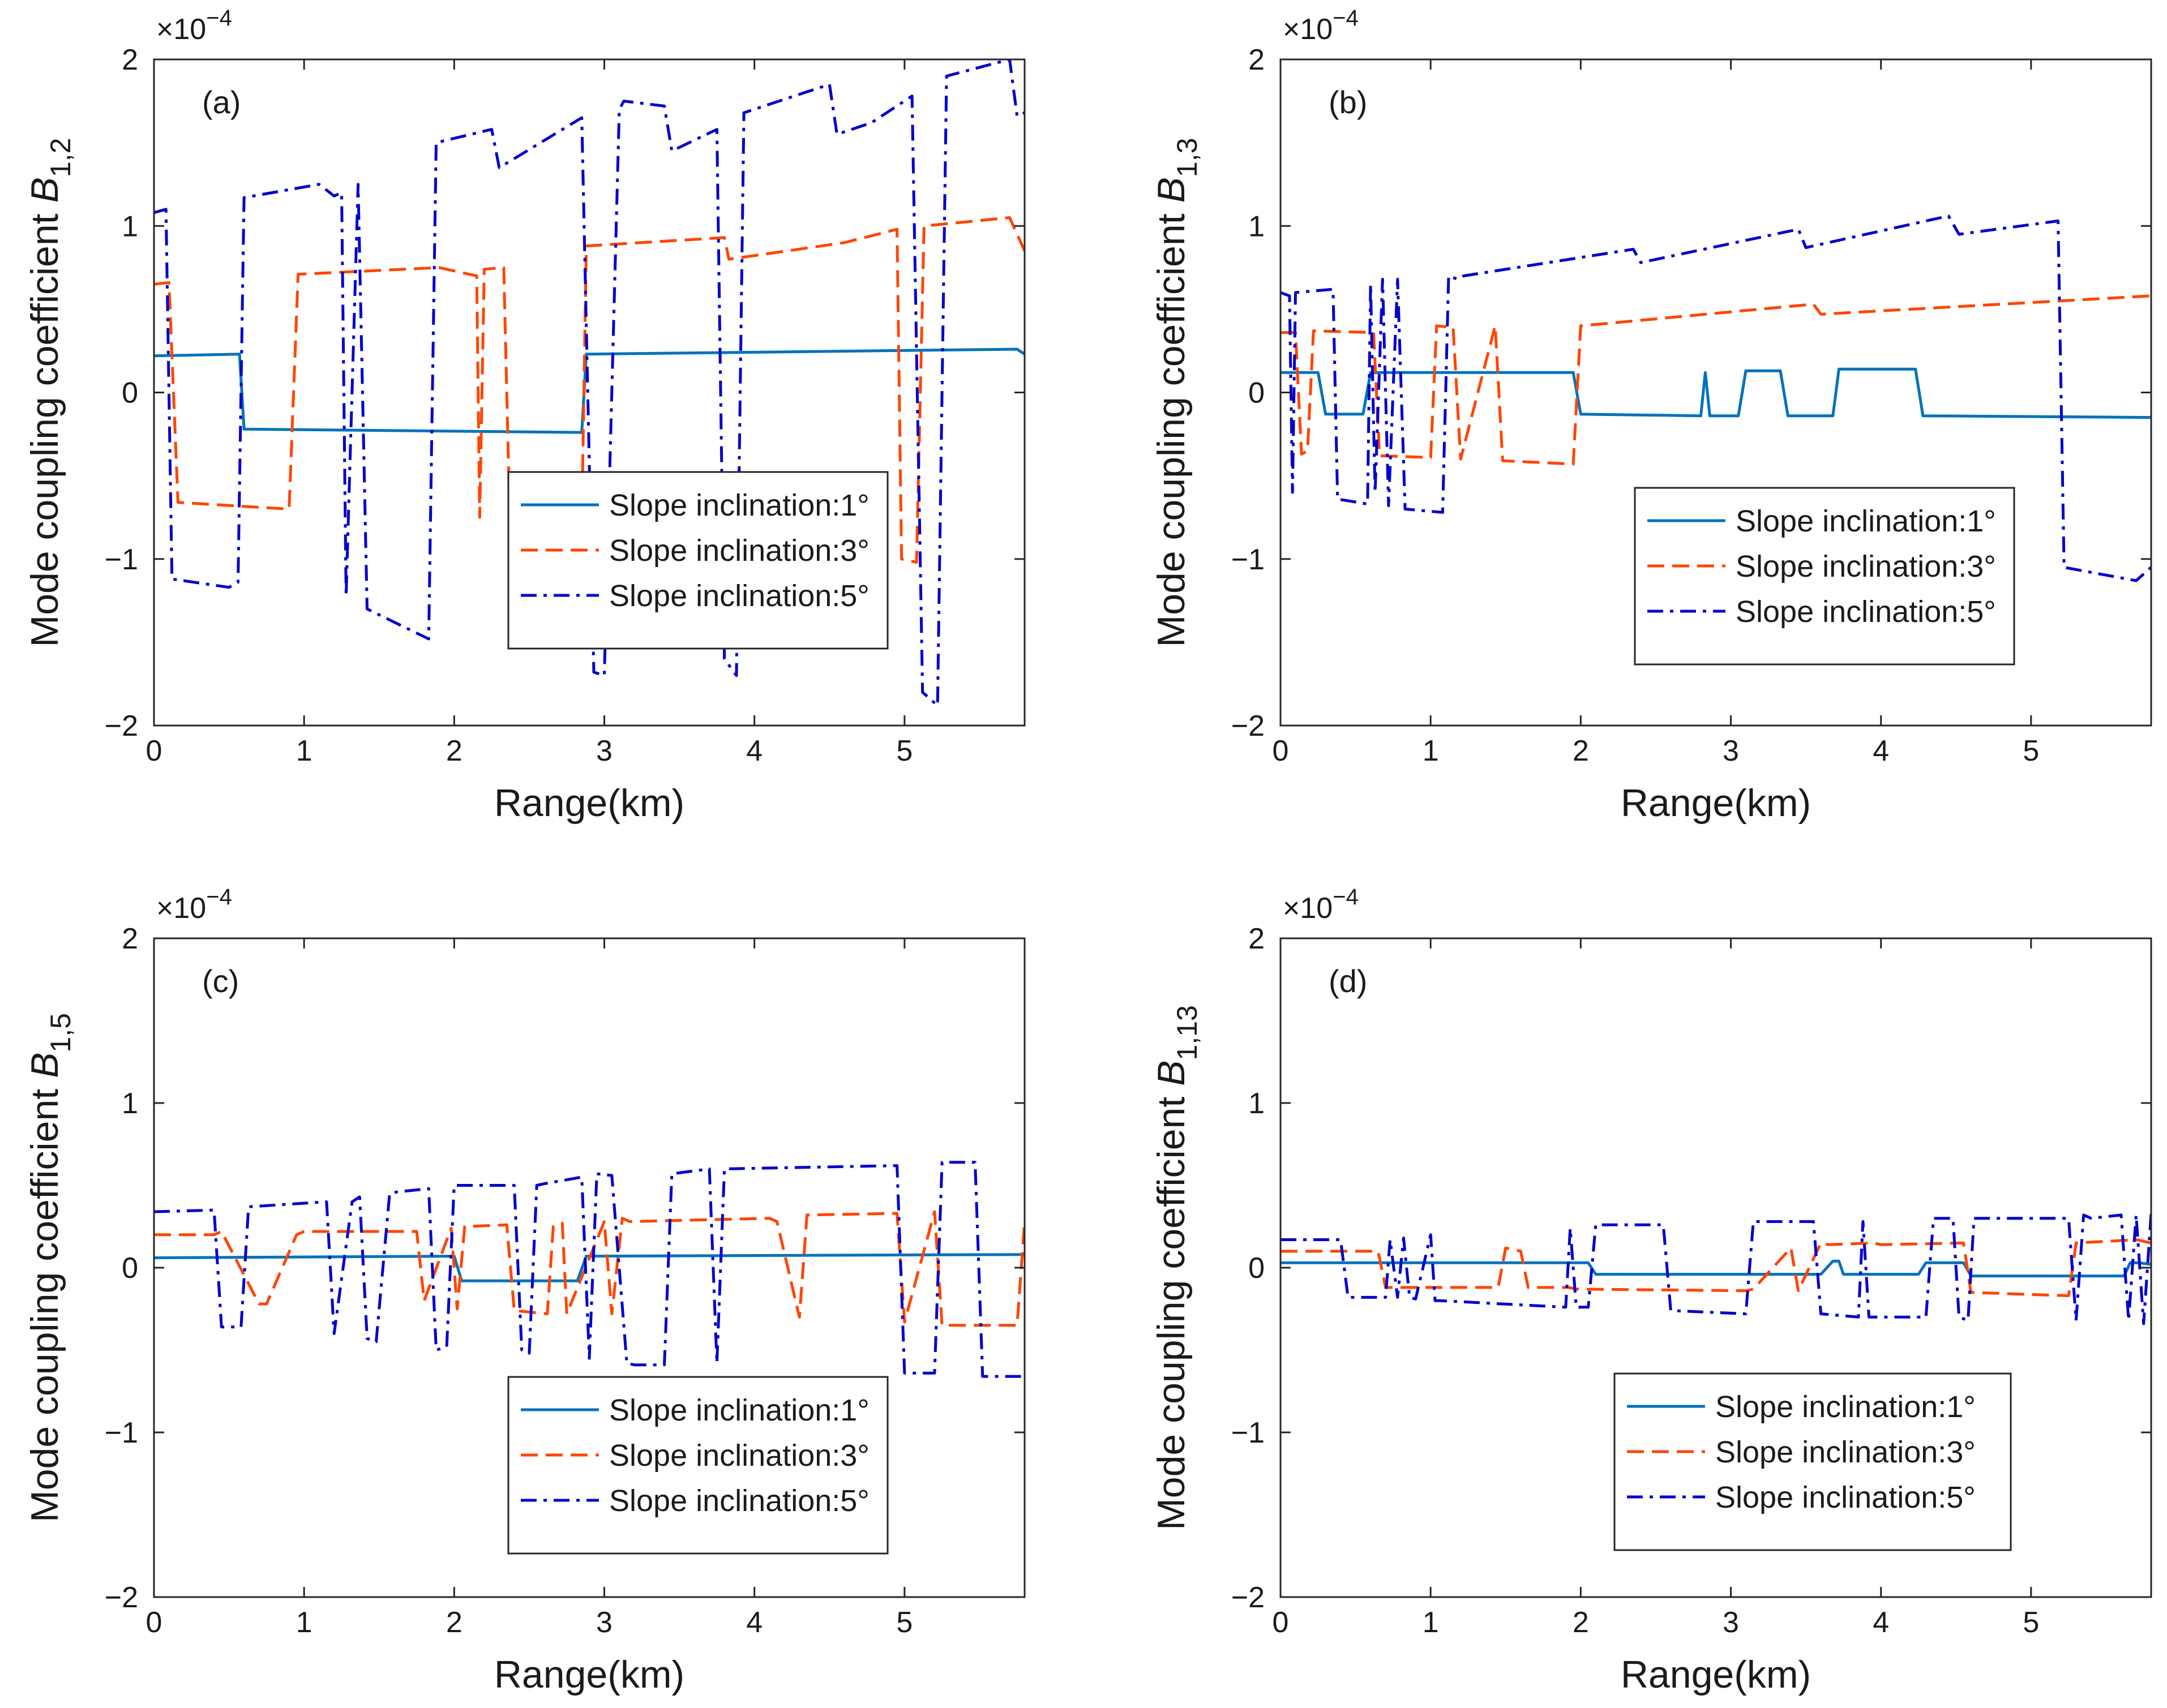 This screenshot has height=1708, width=2167. I want to click on panel-tag: (b), so click(1348, 102).